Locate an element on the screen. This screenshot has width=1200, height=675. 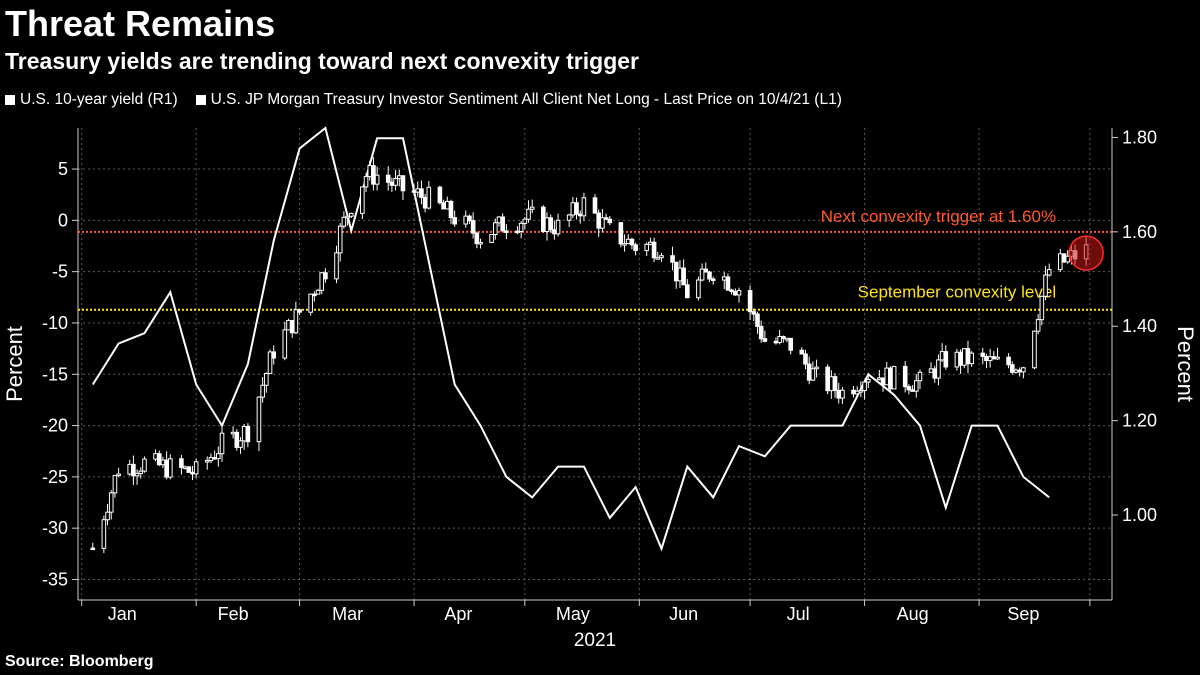
legend-swatch-sentiment is located at coordinates (200, 100).